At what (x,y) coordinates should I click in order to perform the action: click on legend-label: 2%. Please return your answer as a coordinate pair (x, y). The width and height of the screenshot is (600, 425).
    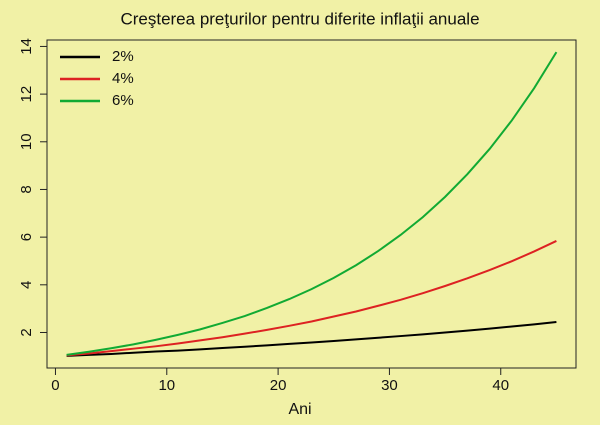
    Looking at the image, I should click on (123, 56).